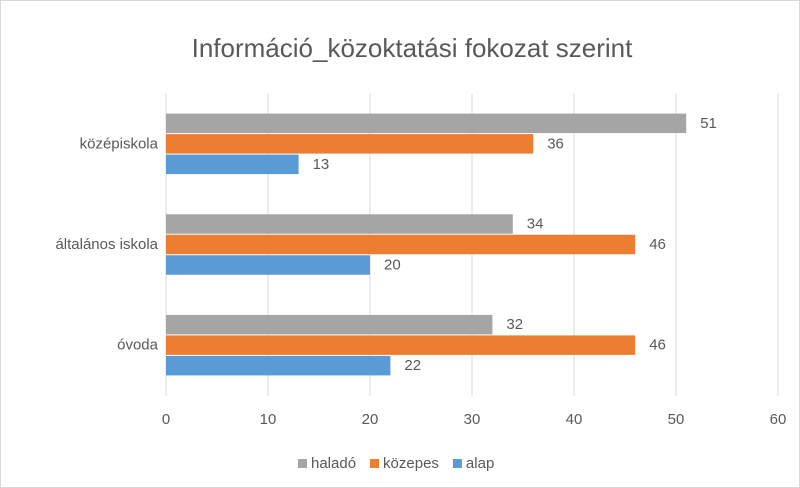 Image resolution: width=800 pixels, height=488 pixels. I want to click on x-tick-label: 50, so click(676, 419).